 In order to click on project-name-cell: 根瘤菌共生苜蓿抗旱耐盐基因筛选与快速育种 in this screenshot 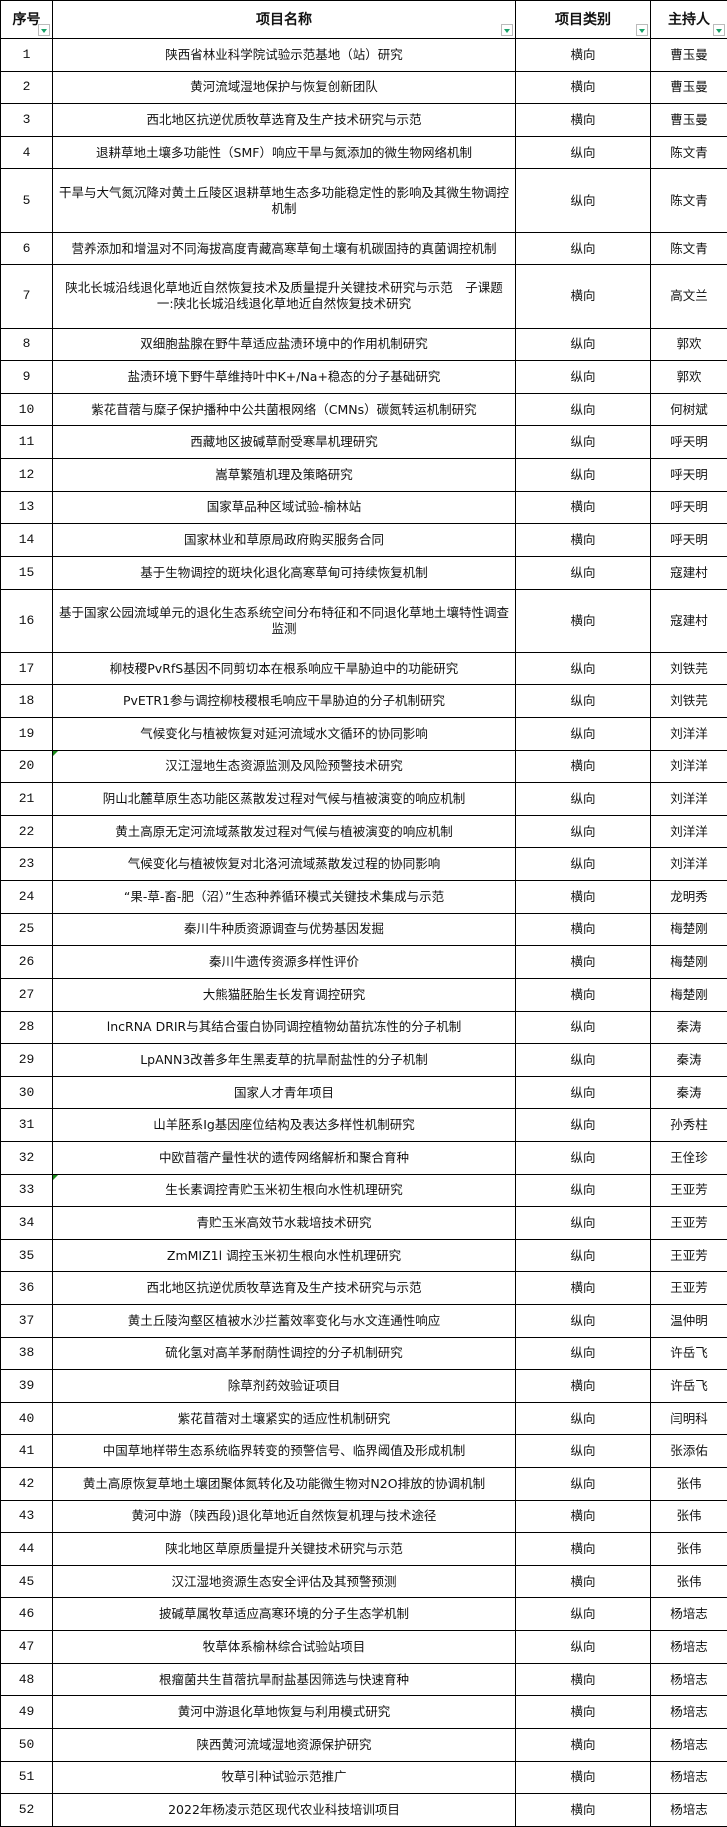, I will do `click(284, 1679)`.